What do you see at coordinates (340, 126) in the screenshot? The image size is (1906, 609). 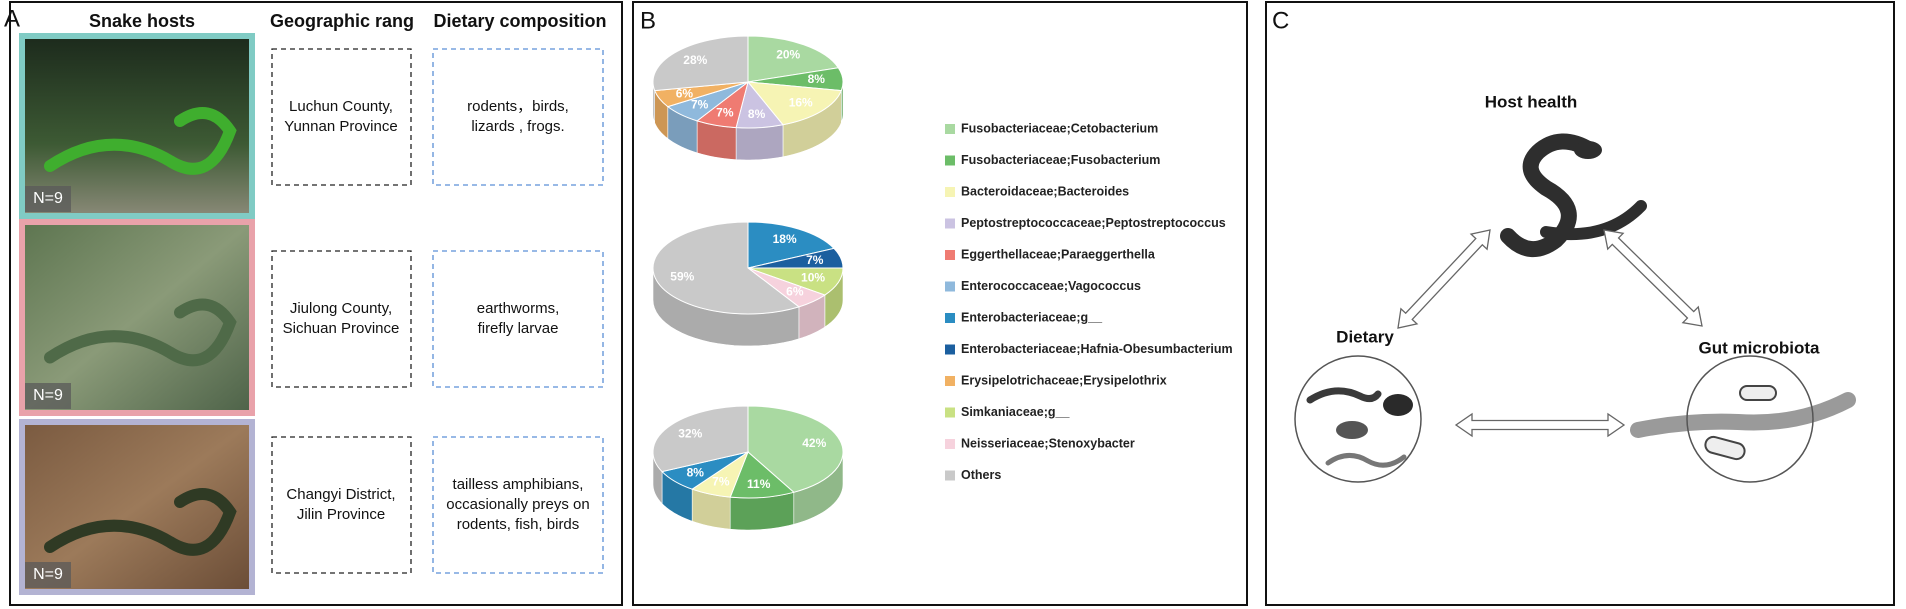 I see `geography-text: Yunnan Province` at bounding box center [340, 126].